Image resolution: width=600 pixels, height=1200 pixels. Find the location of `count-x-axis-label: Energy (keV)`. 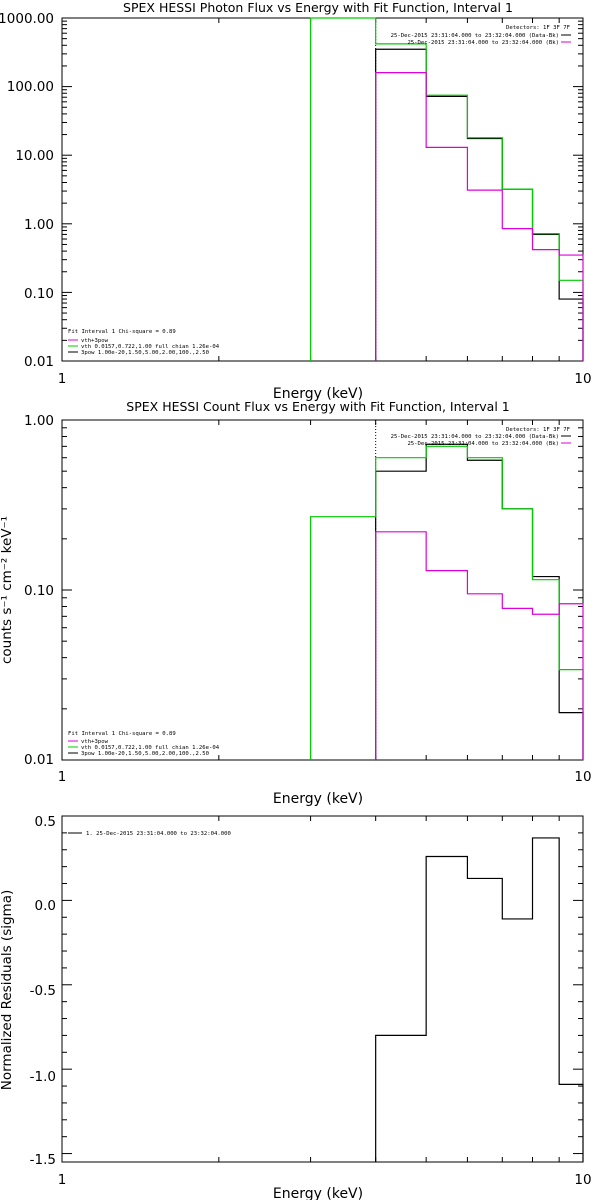

count-x-axis-label: Energy (keV) is located at coordinates (318, 799).